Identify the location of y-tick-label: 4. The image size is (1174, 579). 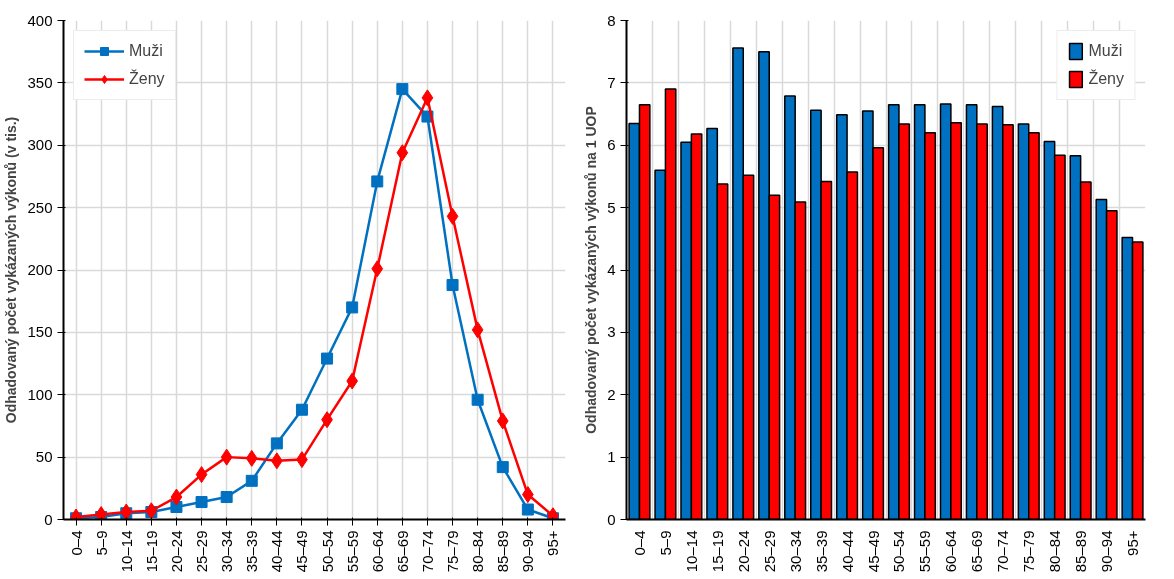
(611, 269).